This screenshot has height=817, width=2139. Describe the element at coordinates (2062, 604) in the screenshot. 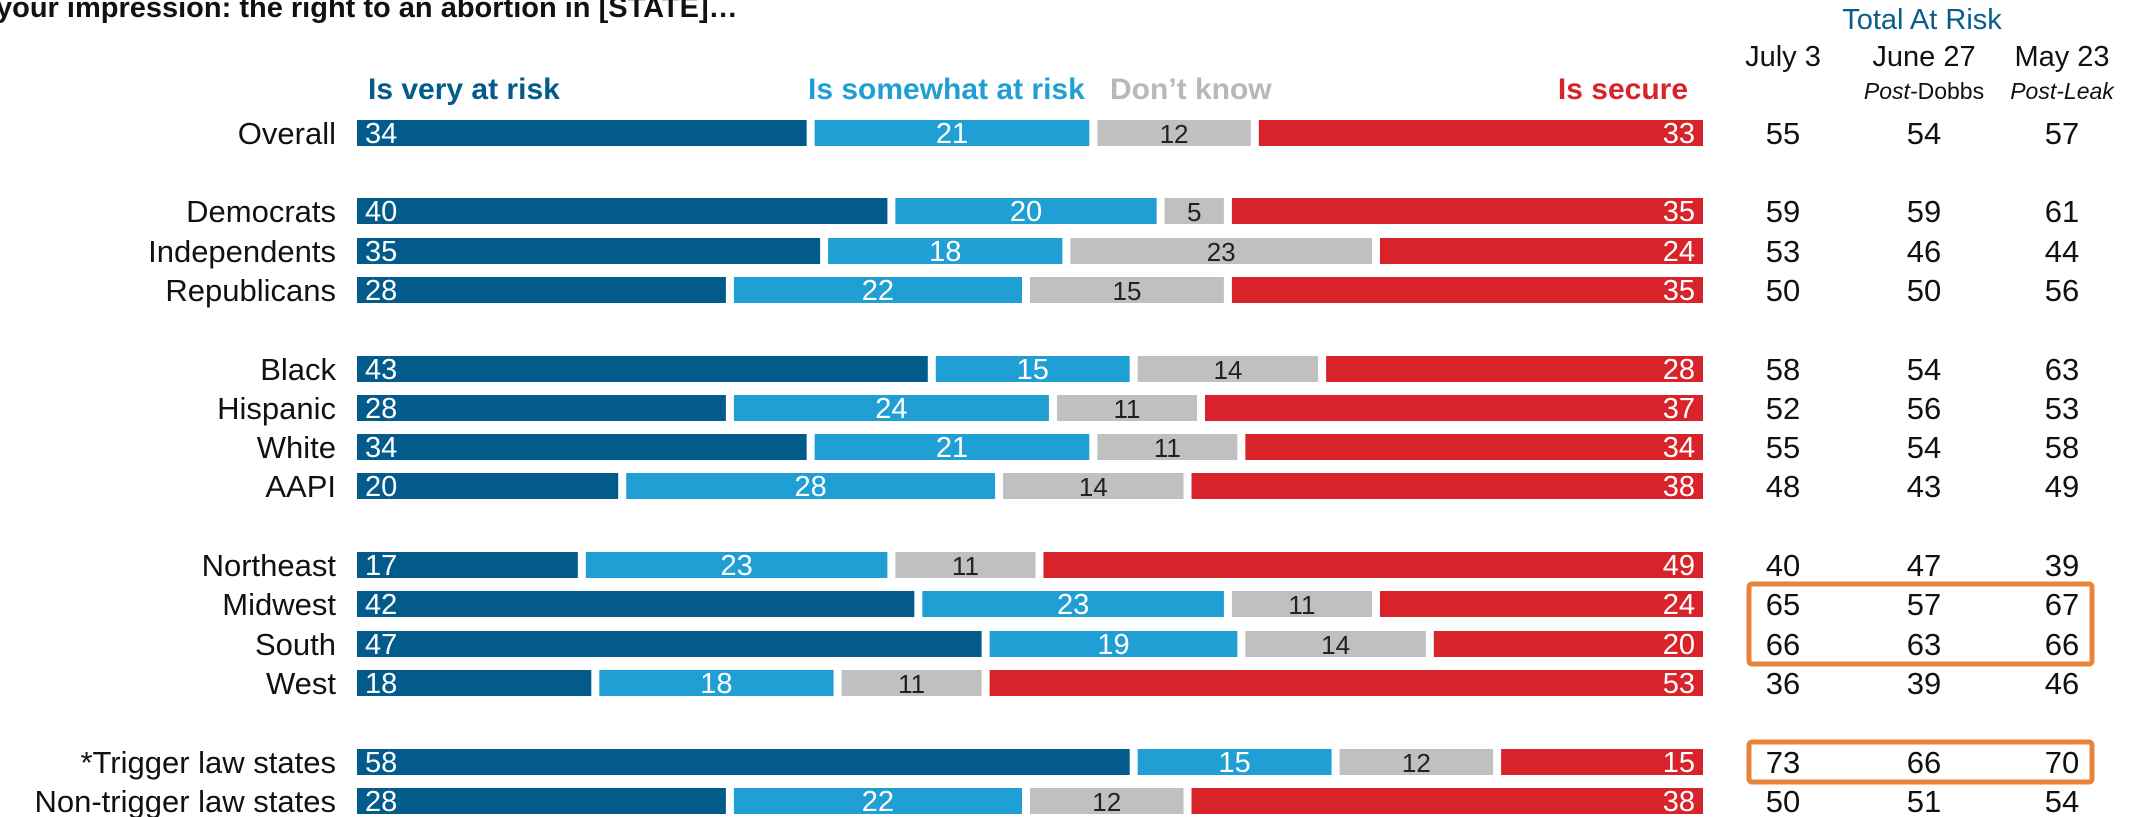

I see `table-cell: 67` at that location.